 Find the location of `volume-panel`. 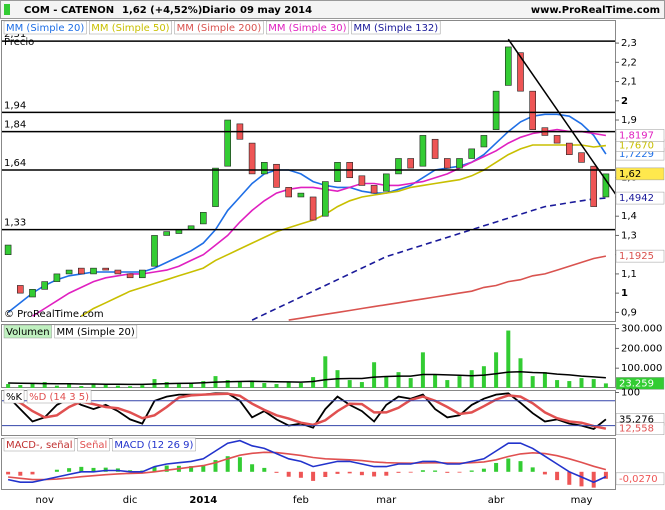

volume-panel is located at coordinates (308, 356).